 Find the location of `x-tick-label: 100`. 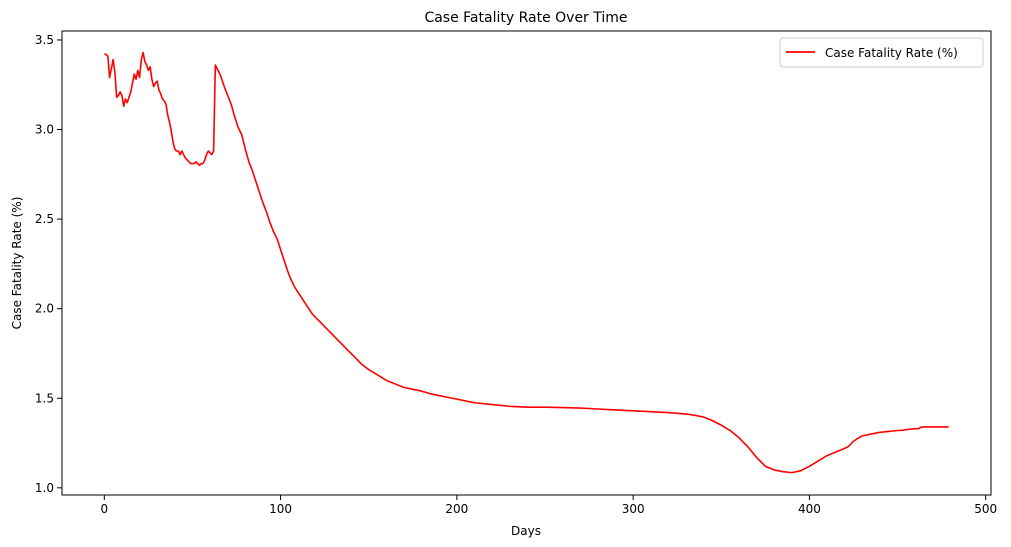

x-tick-label: 100 is located at coordinates (280, 509).